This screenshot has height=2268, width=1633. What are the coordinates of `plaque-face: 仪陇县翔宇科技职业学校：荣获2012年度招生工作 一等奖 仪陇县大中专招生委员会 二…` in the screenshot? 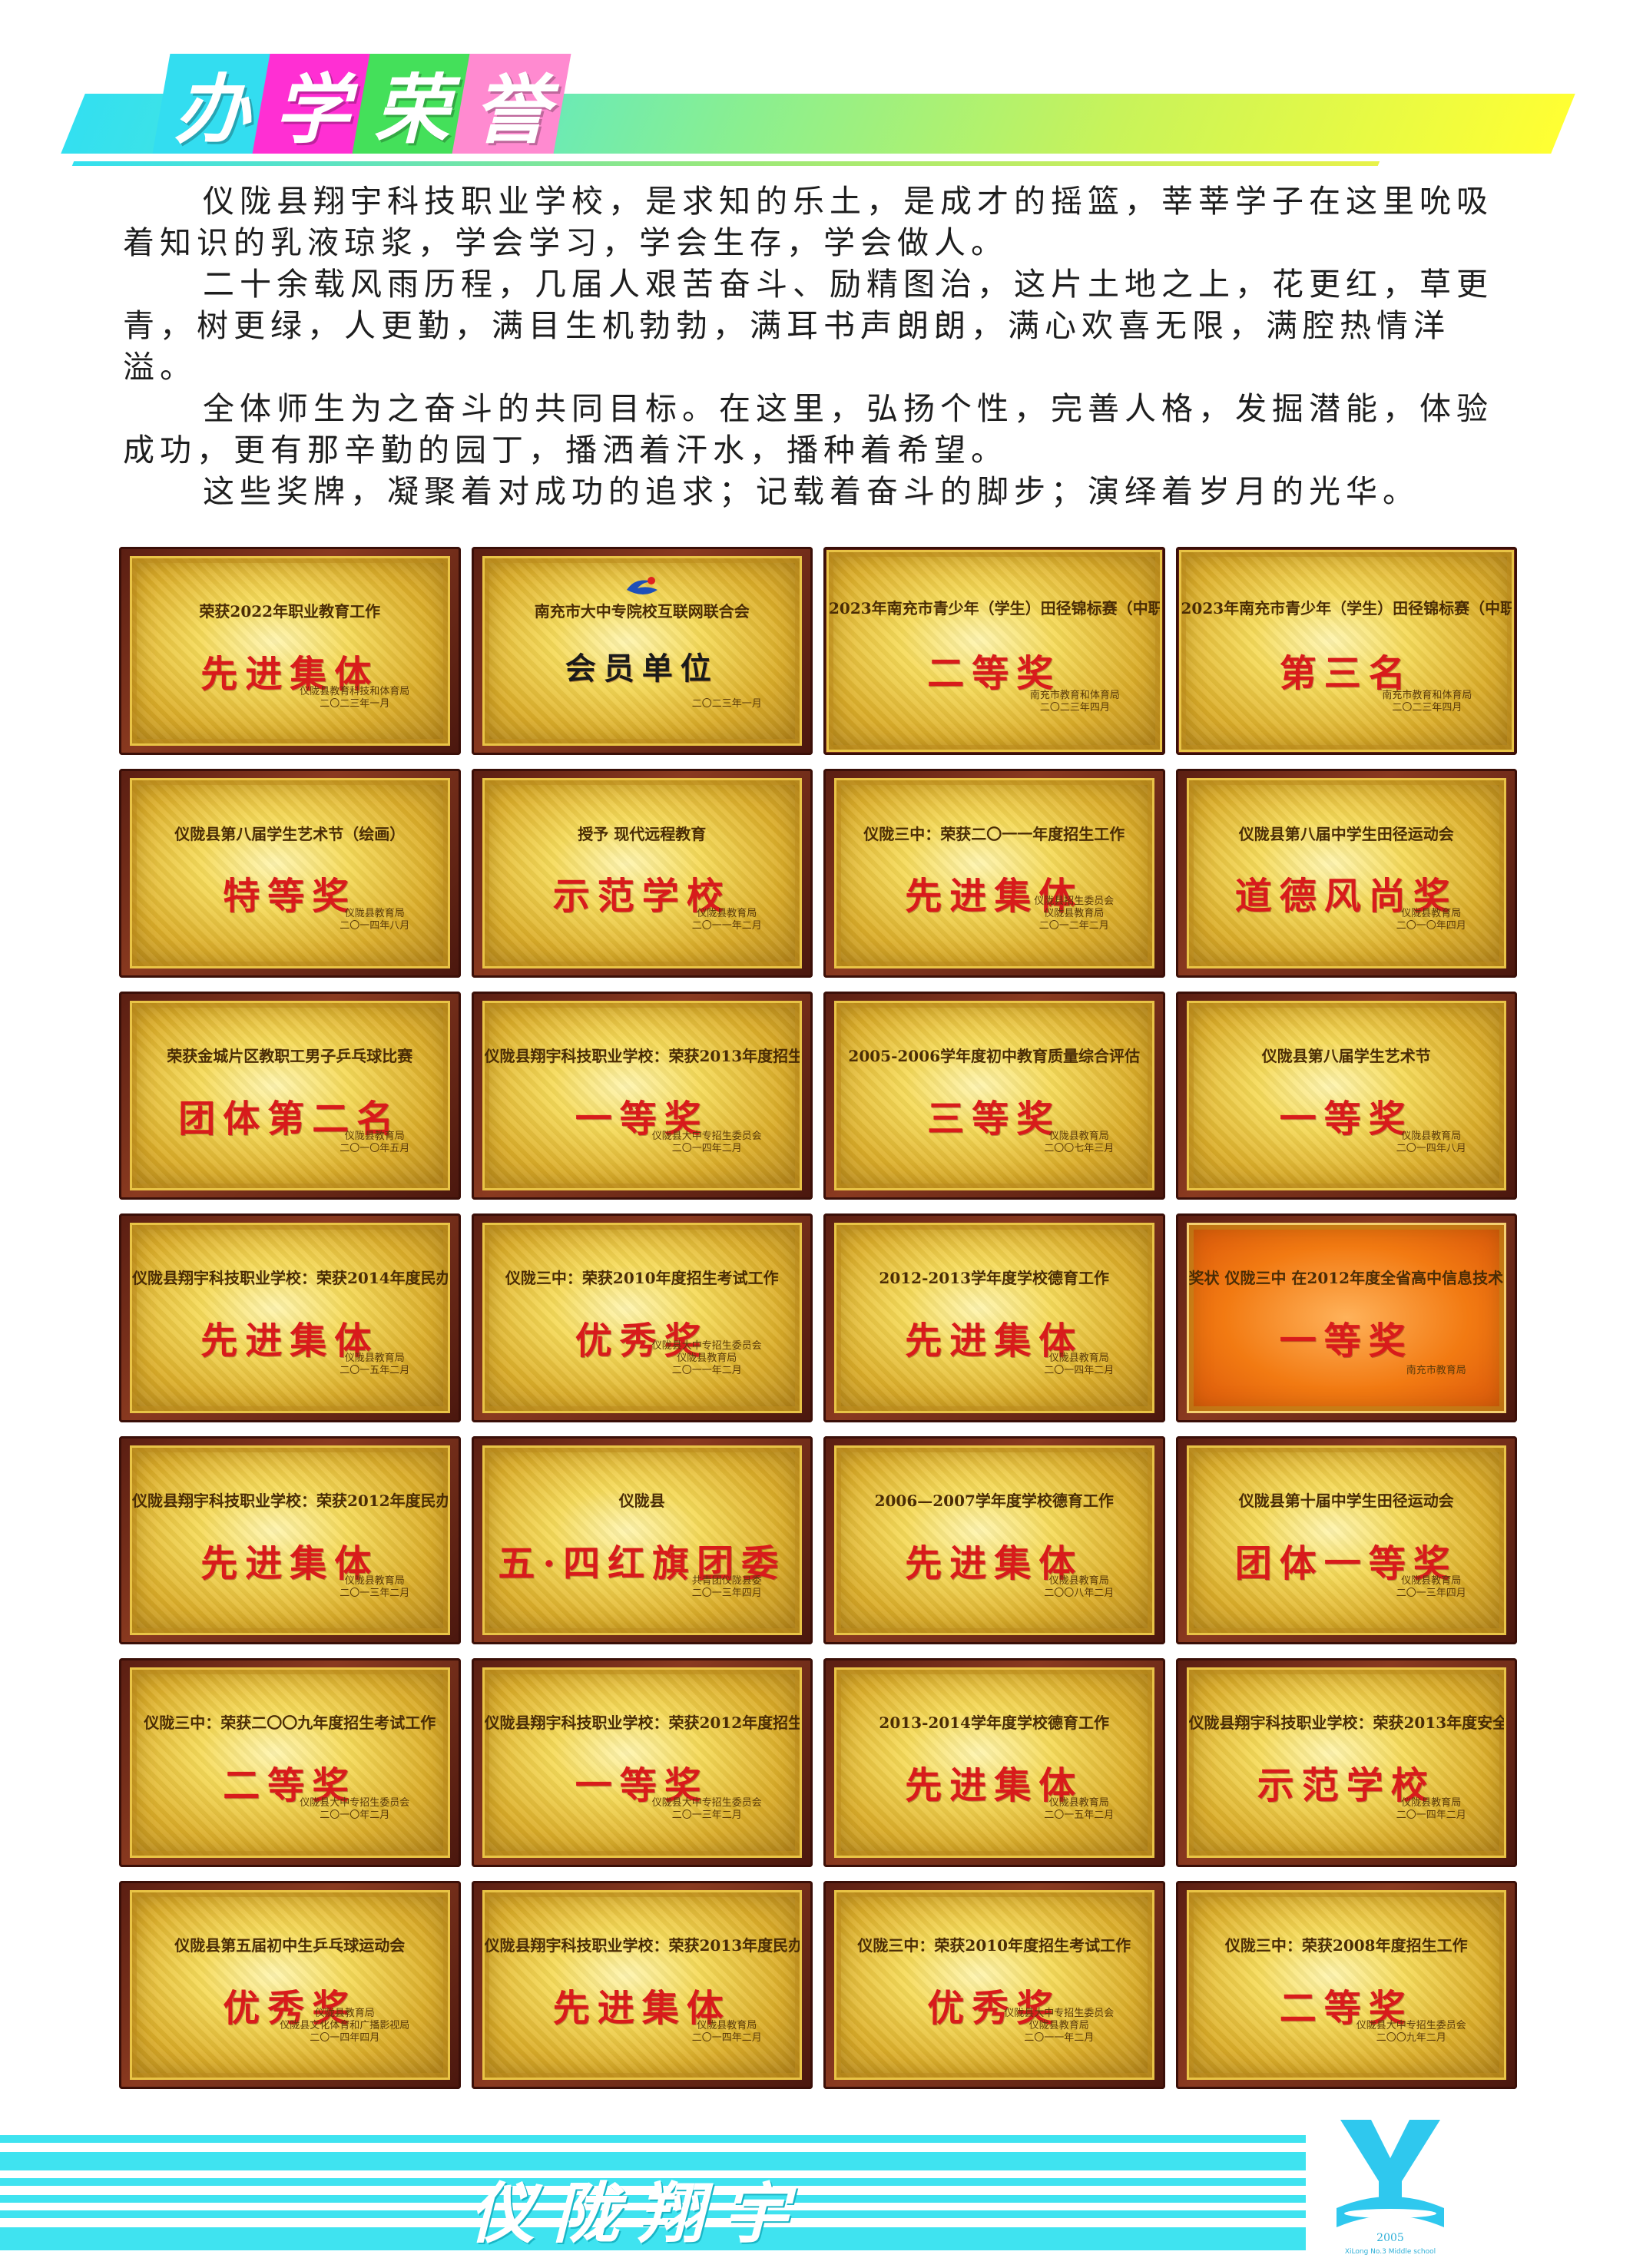 It's located at (642, 1762).